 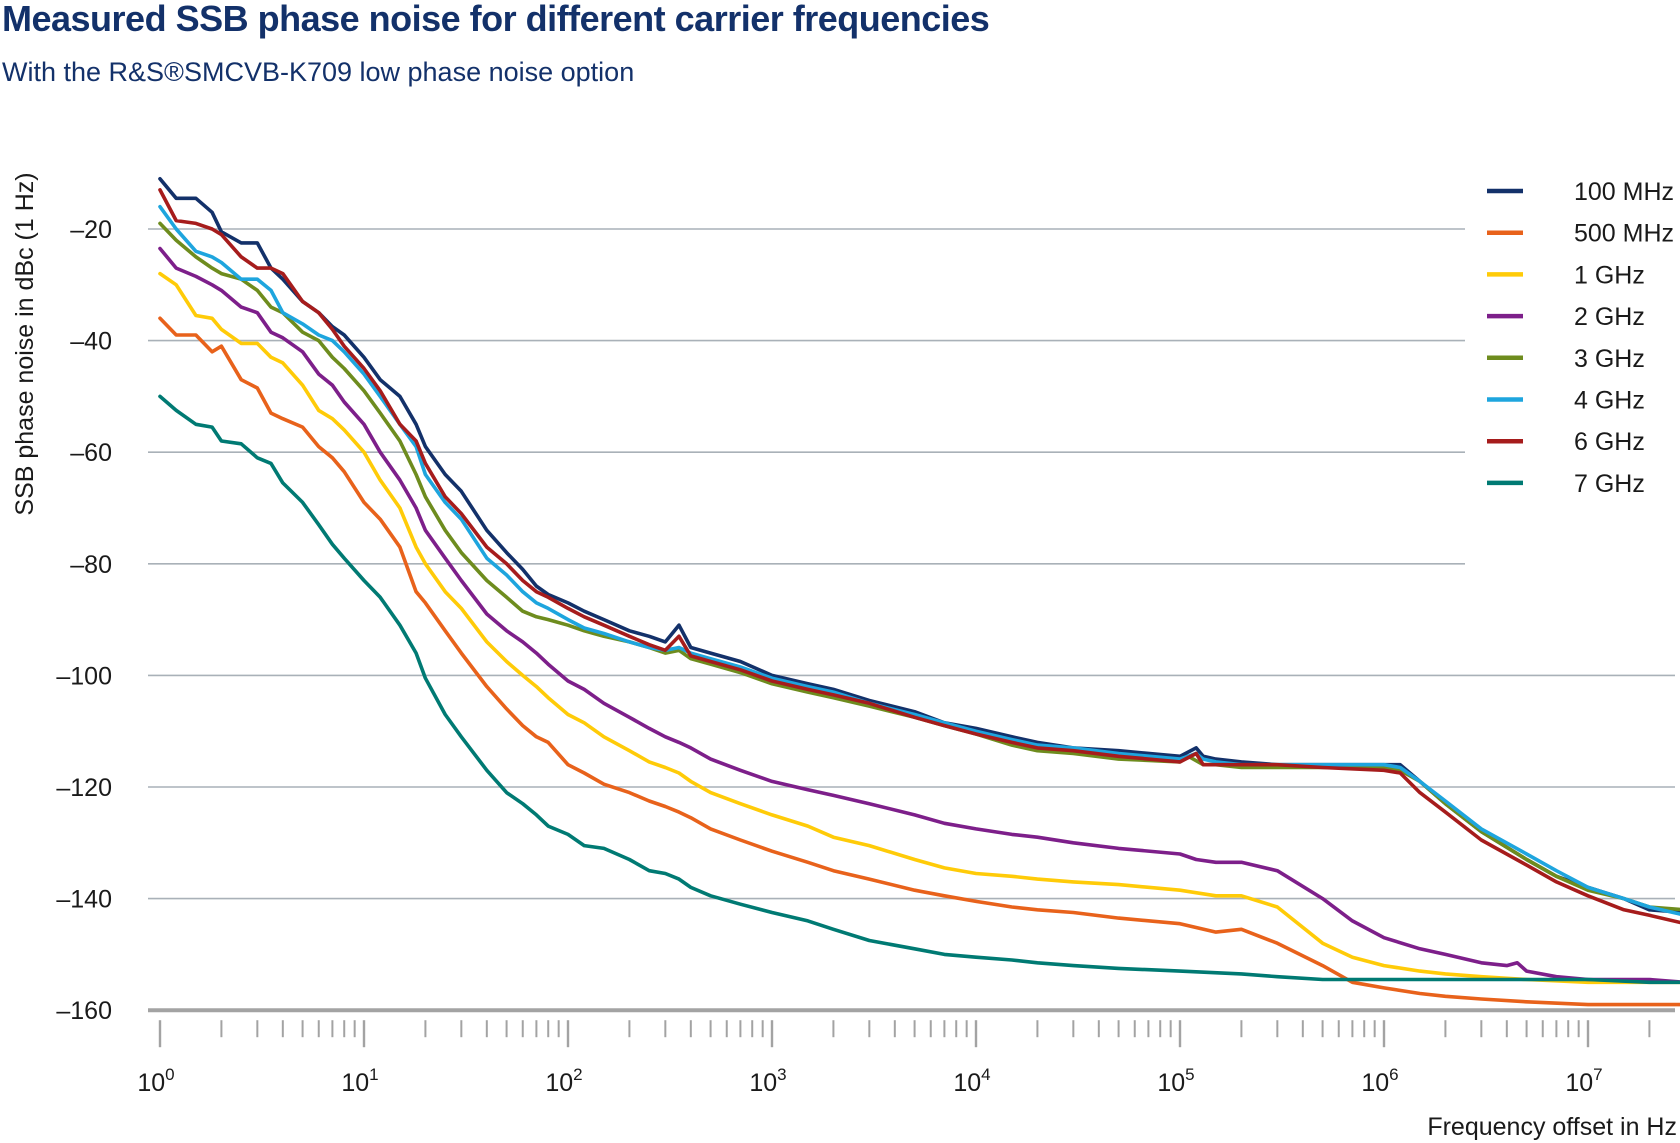 What do you see at coordinates (1175, 1081) in the screenshot?
I see `x-tick-label: 10⁵` at bounding box center [1175, 1081].